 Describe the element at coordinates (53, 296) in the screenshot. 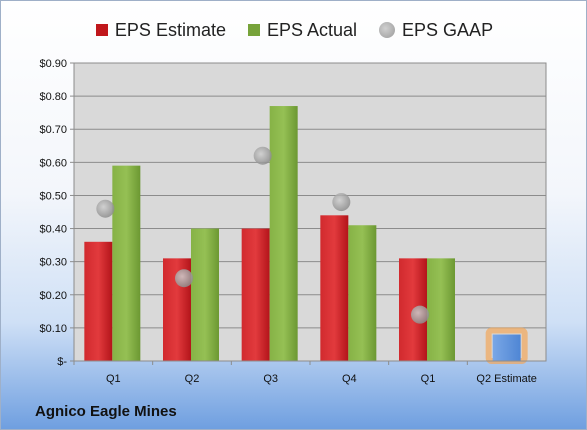

I see `y-tick-label: $0.20` at that location.